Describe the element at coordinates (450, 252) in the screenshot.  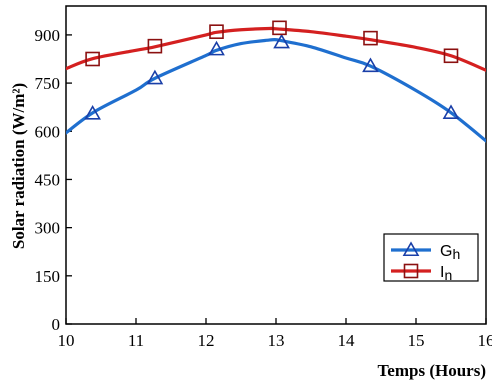
I see `legend-label-Gh: Gh` at that location.